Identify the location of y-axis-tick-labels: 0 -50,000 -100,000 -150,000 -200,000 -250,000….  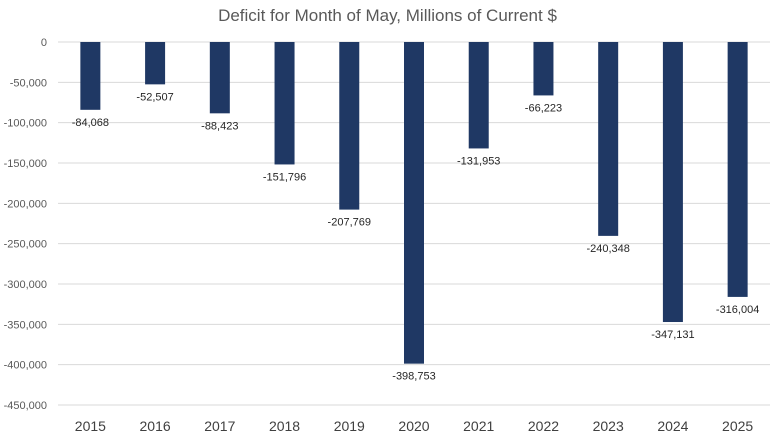
(25, 224).